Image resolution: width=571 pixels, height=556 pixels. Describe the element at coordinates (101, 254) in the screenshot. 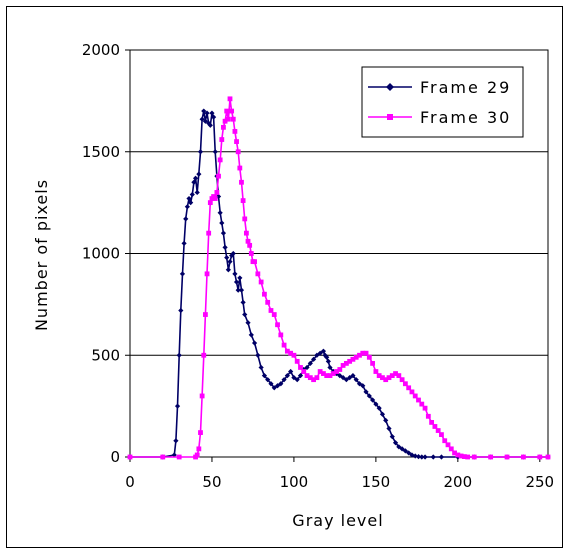

I see `y-tick-label: 1000` at that location.